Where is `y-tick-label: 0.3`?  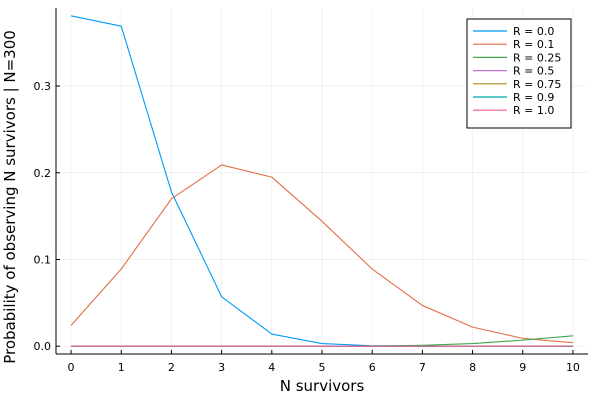 y-tick-label: 0.3 is located at coordinates (43, 86).